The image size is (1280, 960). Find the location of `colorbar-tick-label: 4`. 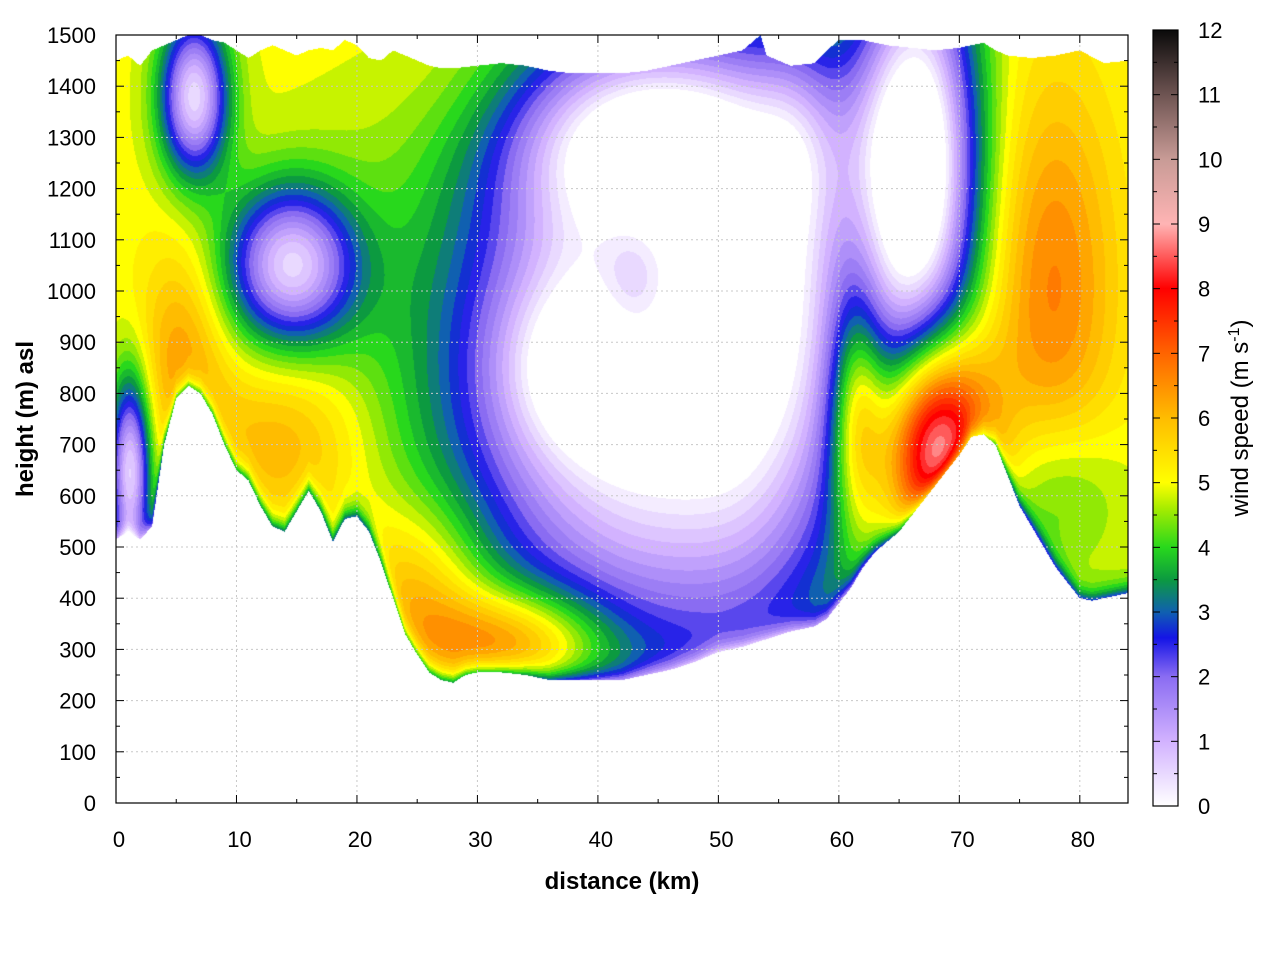

colorbar-tick-label: 4 is located at coordinates (1204, 547).